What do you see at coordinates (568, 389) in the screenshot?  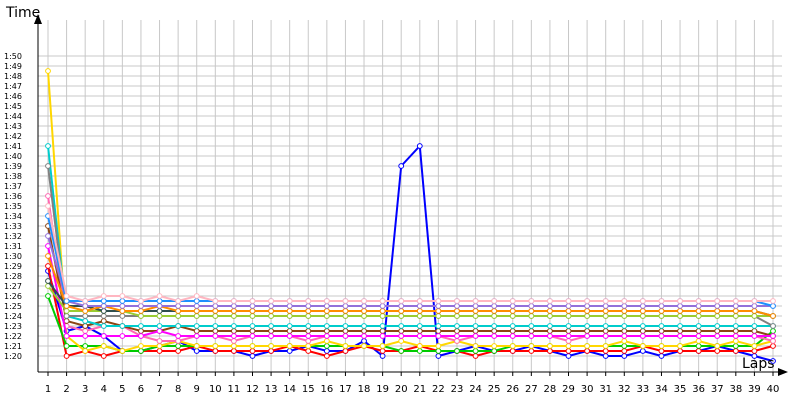 I see `x-tick-label: 29` at bounding box center [568, 389].